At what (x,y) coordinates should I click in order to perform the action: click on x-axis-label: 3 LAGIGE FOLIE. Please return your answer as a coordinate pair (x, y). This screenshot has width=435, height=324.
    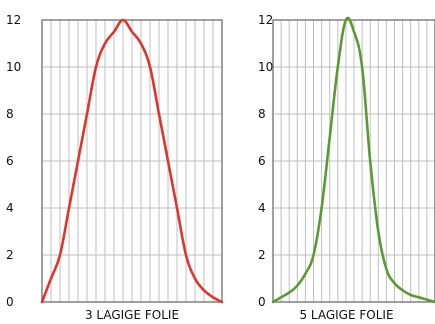
    Looking at the image, I should click on (132, 315).